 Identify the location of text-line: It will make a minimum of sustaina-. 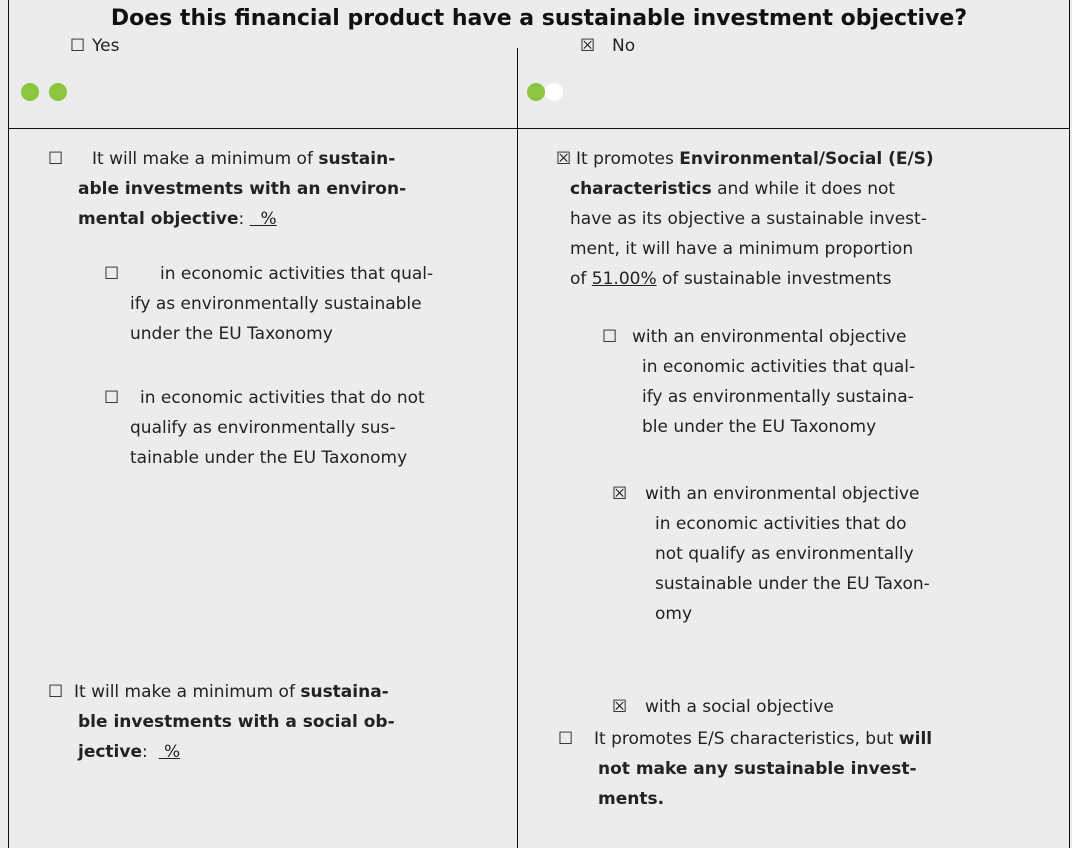
(231, 692).